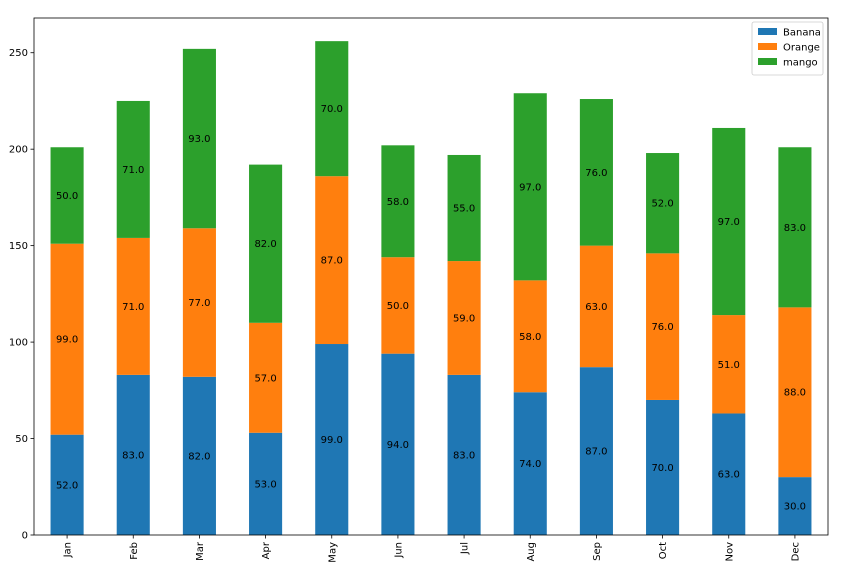  What do you see at coordinates (729, 552) in the screenshot?
I see `x-tick-label-nov: Nov` at bounding box center [729, 552].